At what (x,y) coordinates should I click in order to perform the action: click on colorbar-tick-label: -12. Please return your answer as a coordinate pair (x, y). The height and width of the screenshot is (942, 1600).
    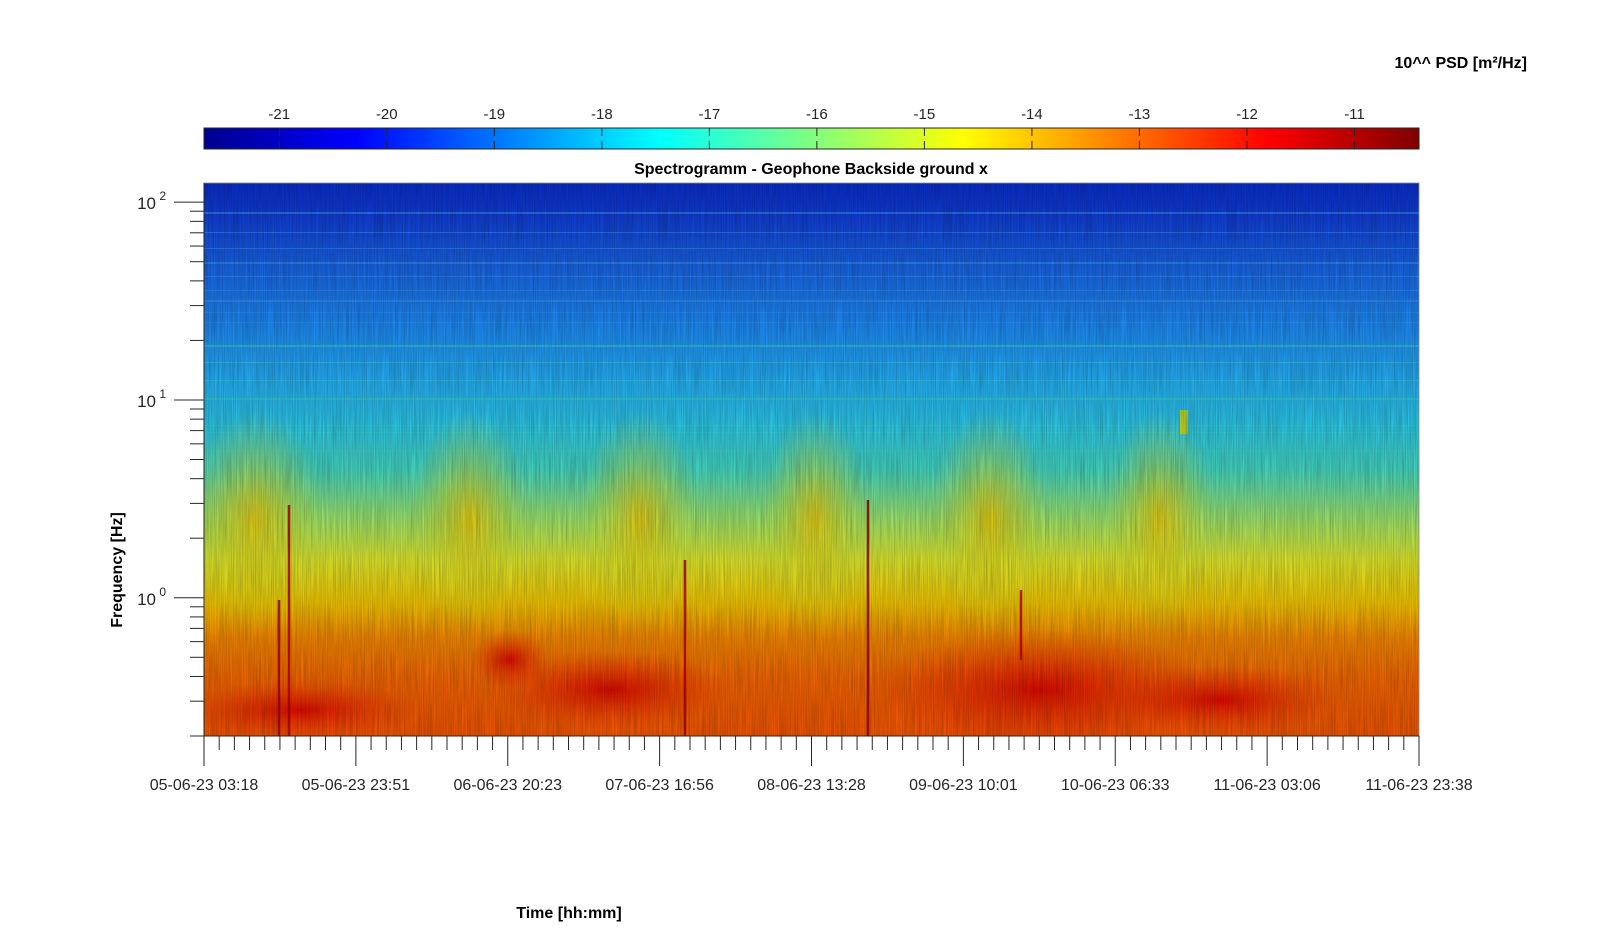
    Looking at the image, I should click on (1247, 114).